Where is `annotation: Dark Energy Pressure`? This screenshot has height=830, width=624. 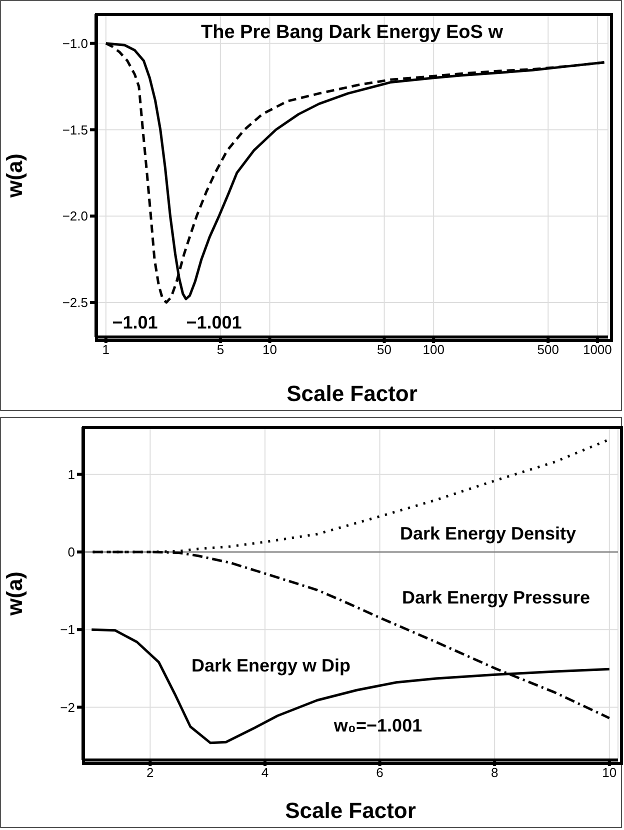 annotation: Dark Energy Pressure is located at coordinates (496, 598).